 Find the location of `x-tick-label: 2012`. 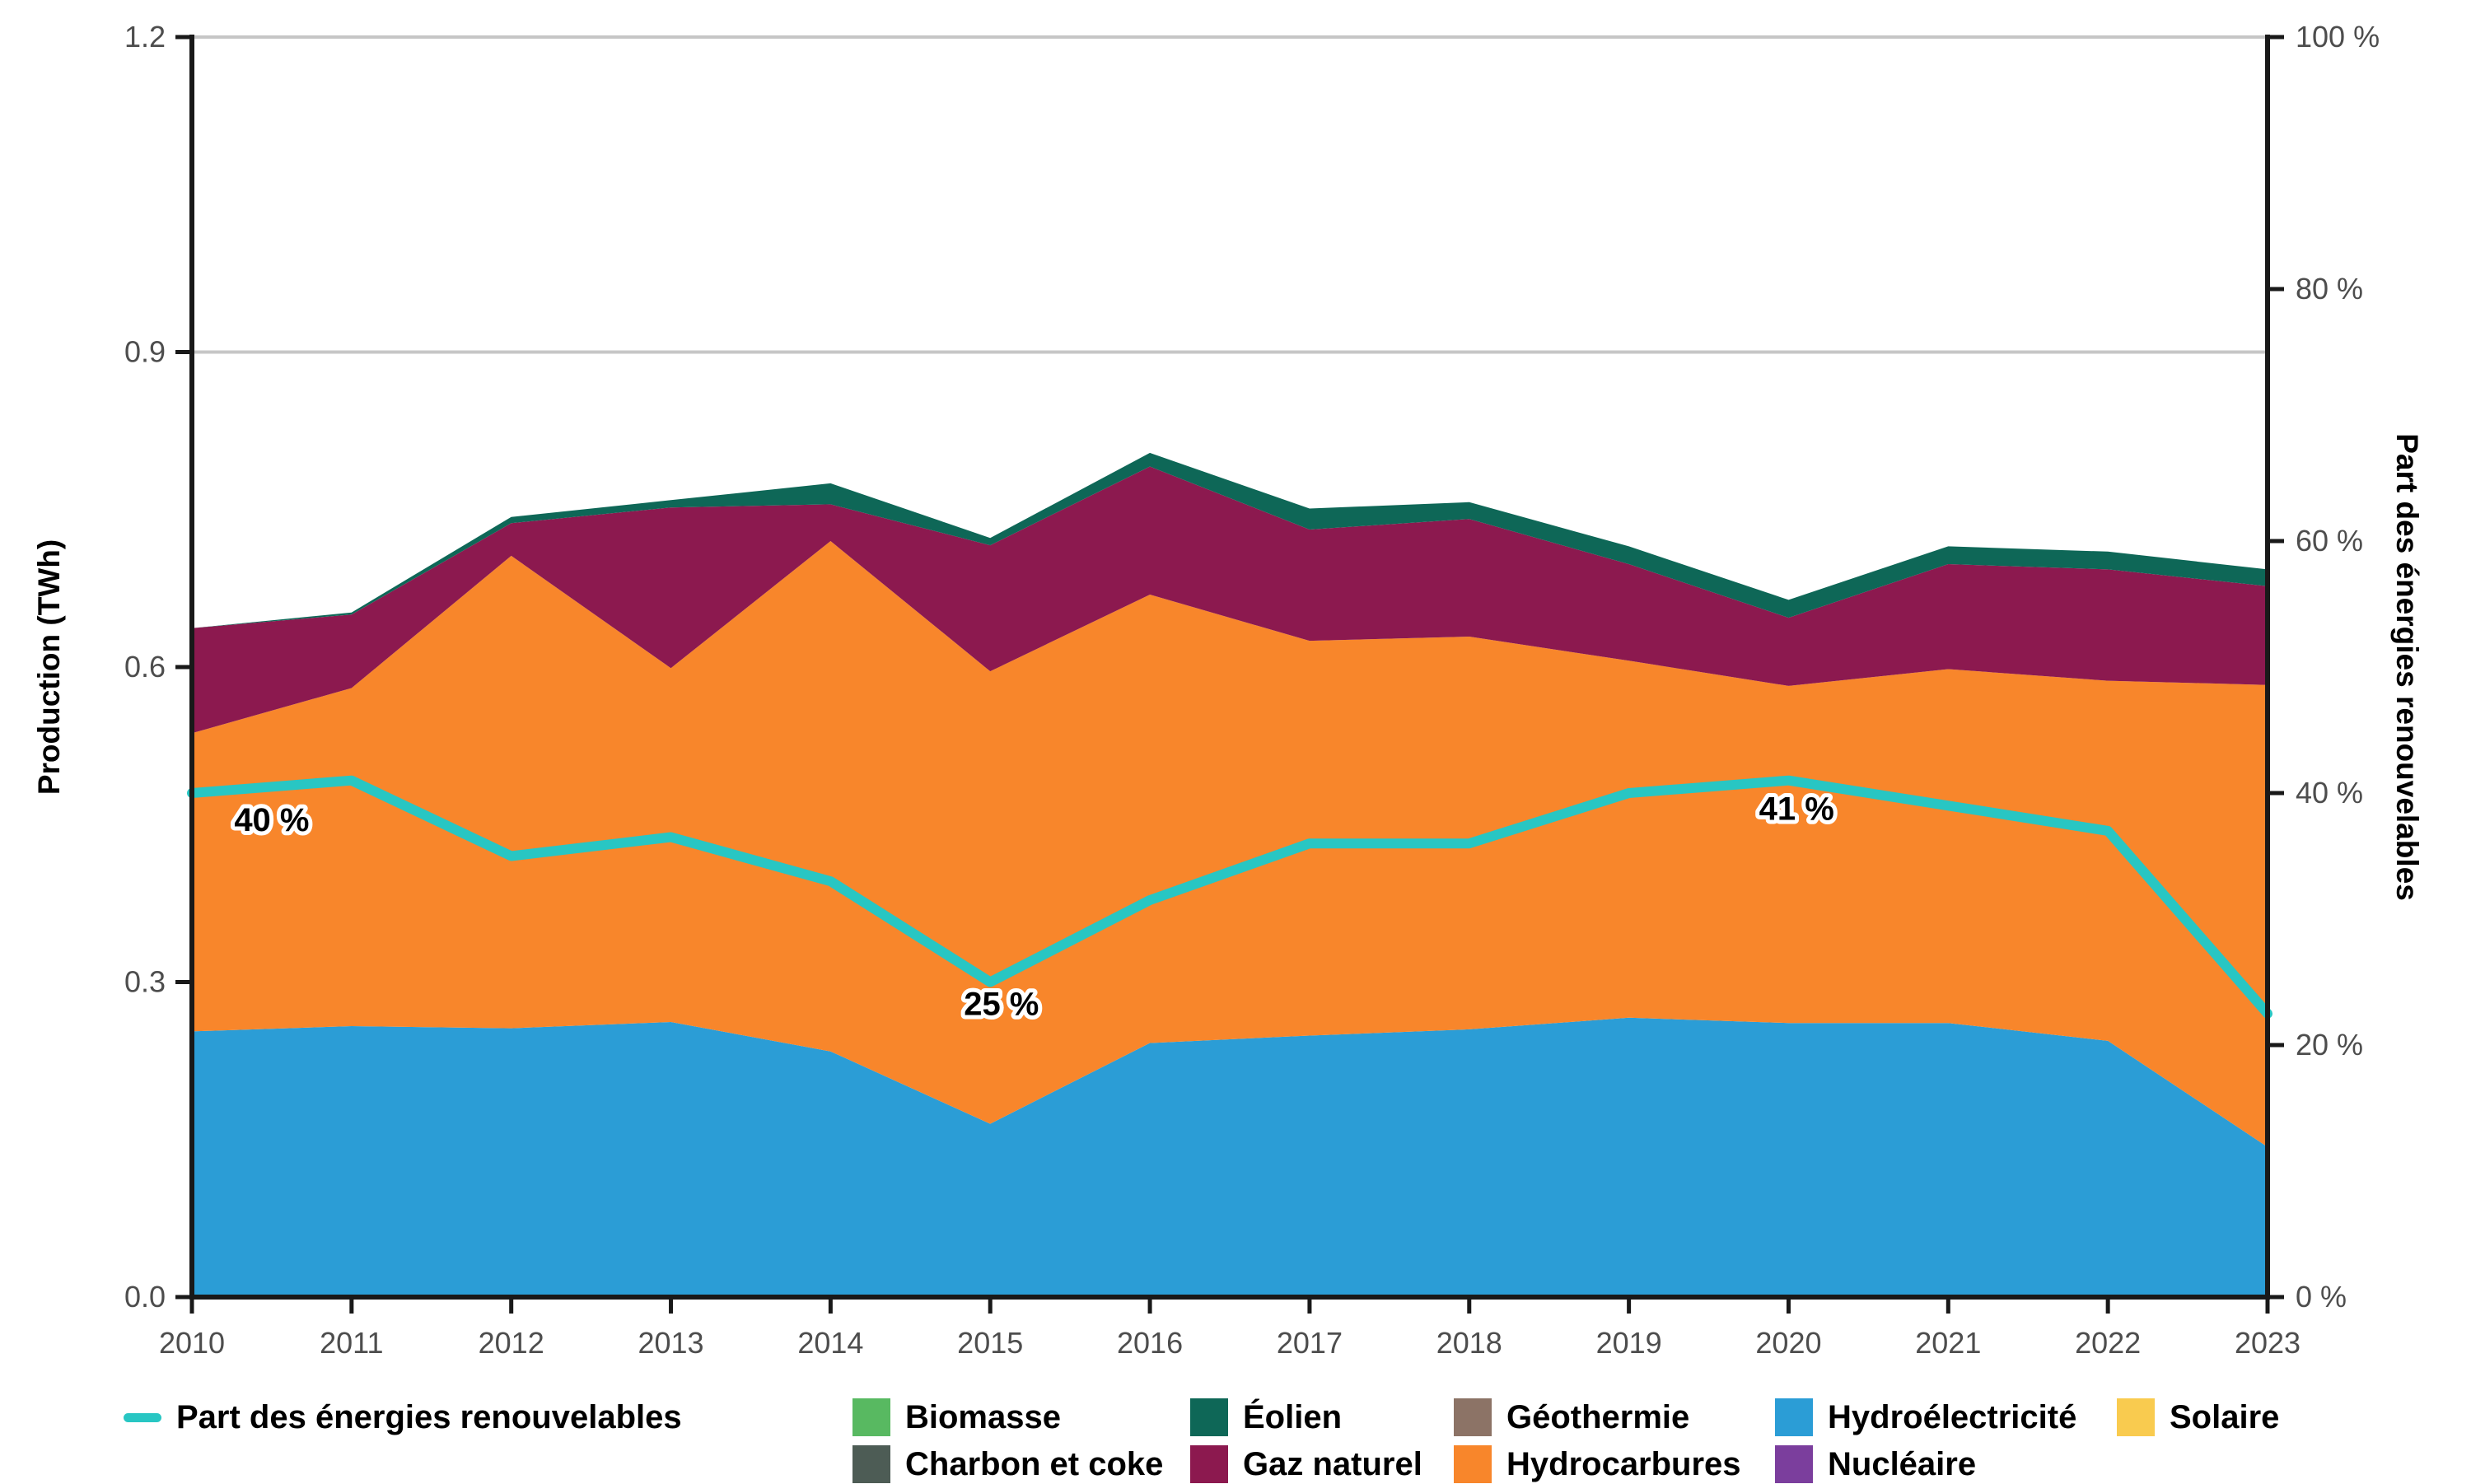

x-tick-label: 2012 is located at coordinates (511, 1343).